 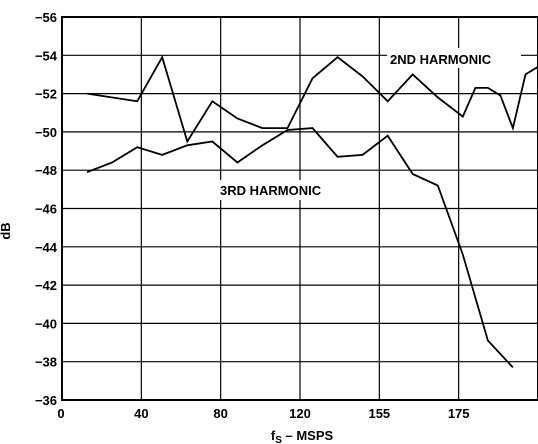 I want to click on y-tick-label: −42, so click(x=46, y=285).